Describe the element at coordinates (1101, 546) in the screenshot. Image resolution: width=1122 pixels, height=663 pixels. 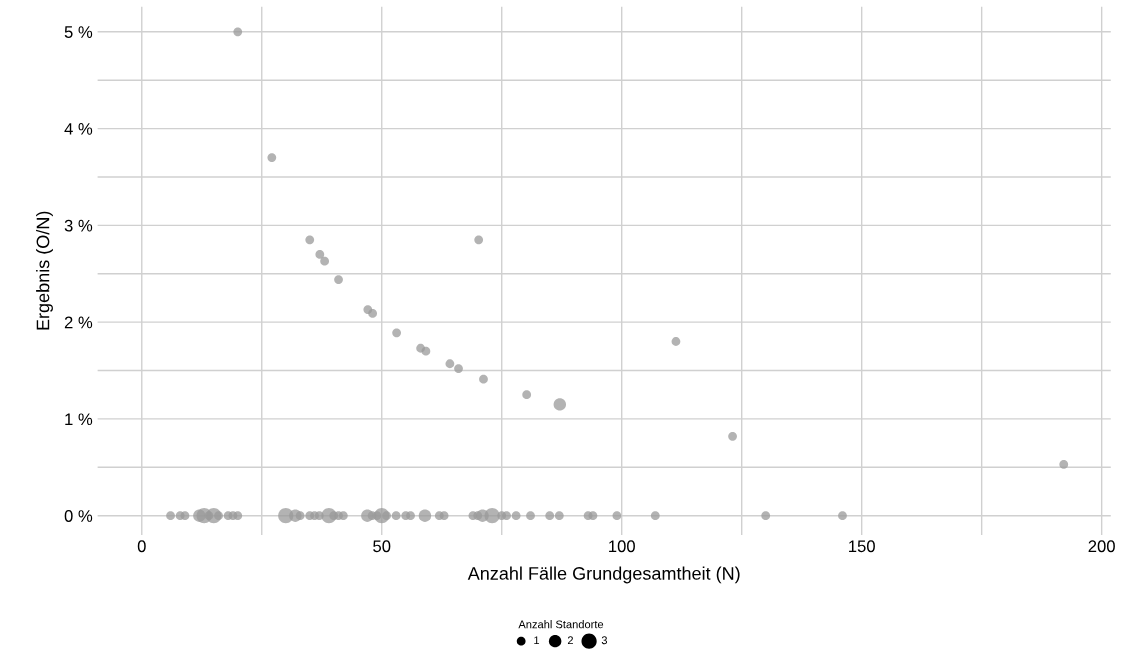
I see `x-tick-label: 200` at that location.